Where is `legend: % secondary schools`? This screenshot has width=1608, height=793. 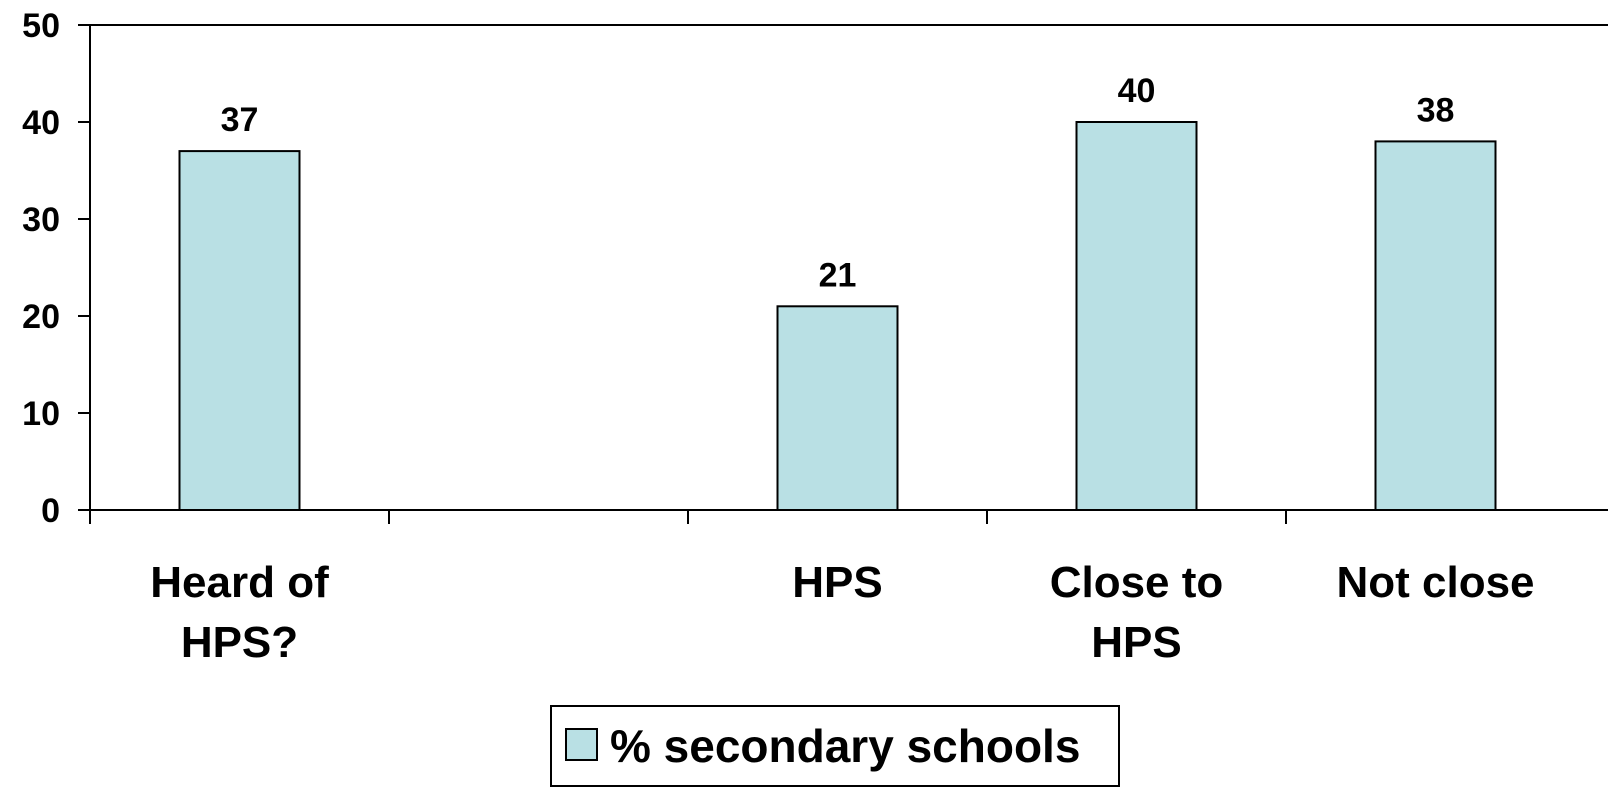
legend: % secondary schools is located at coordinates (835, 746).